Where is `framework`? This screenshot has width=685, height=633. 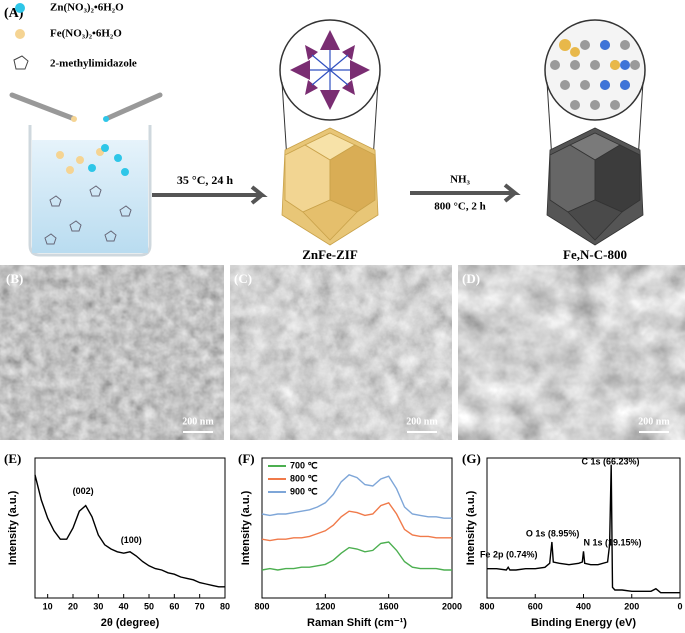 framework is located at coordinates (330, 70).